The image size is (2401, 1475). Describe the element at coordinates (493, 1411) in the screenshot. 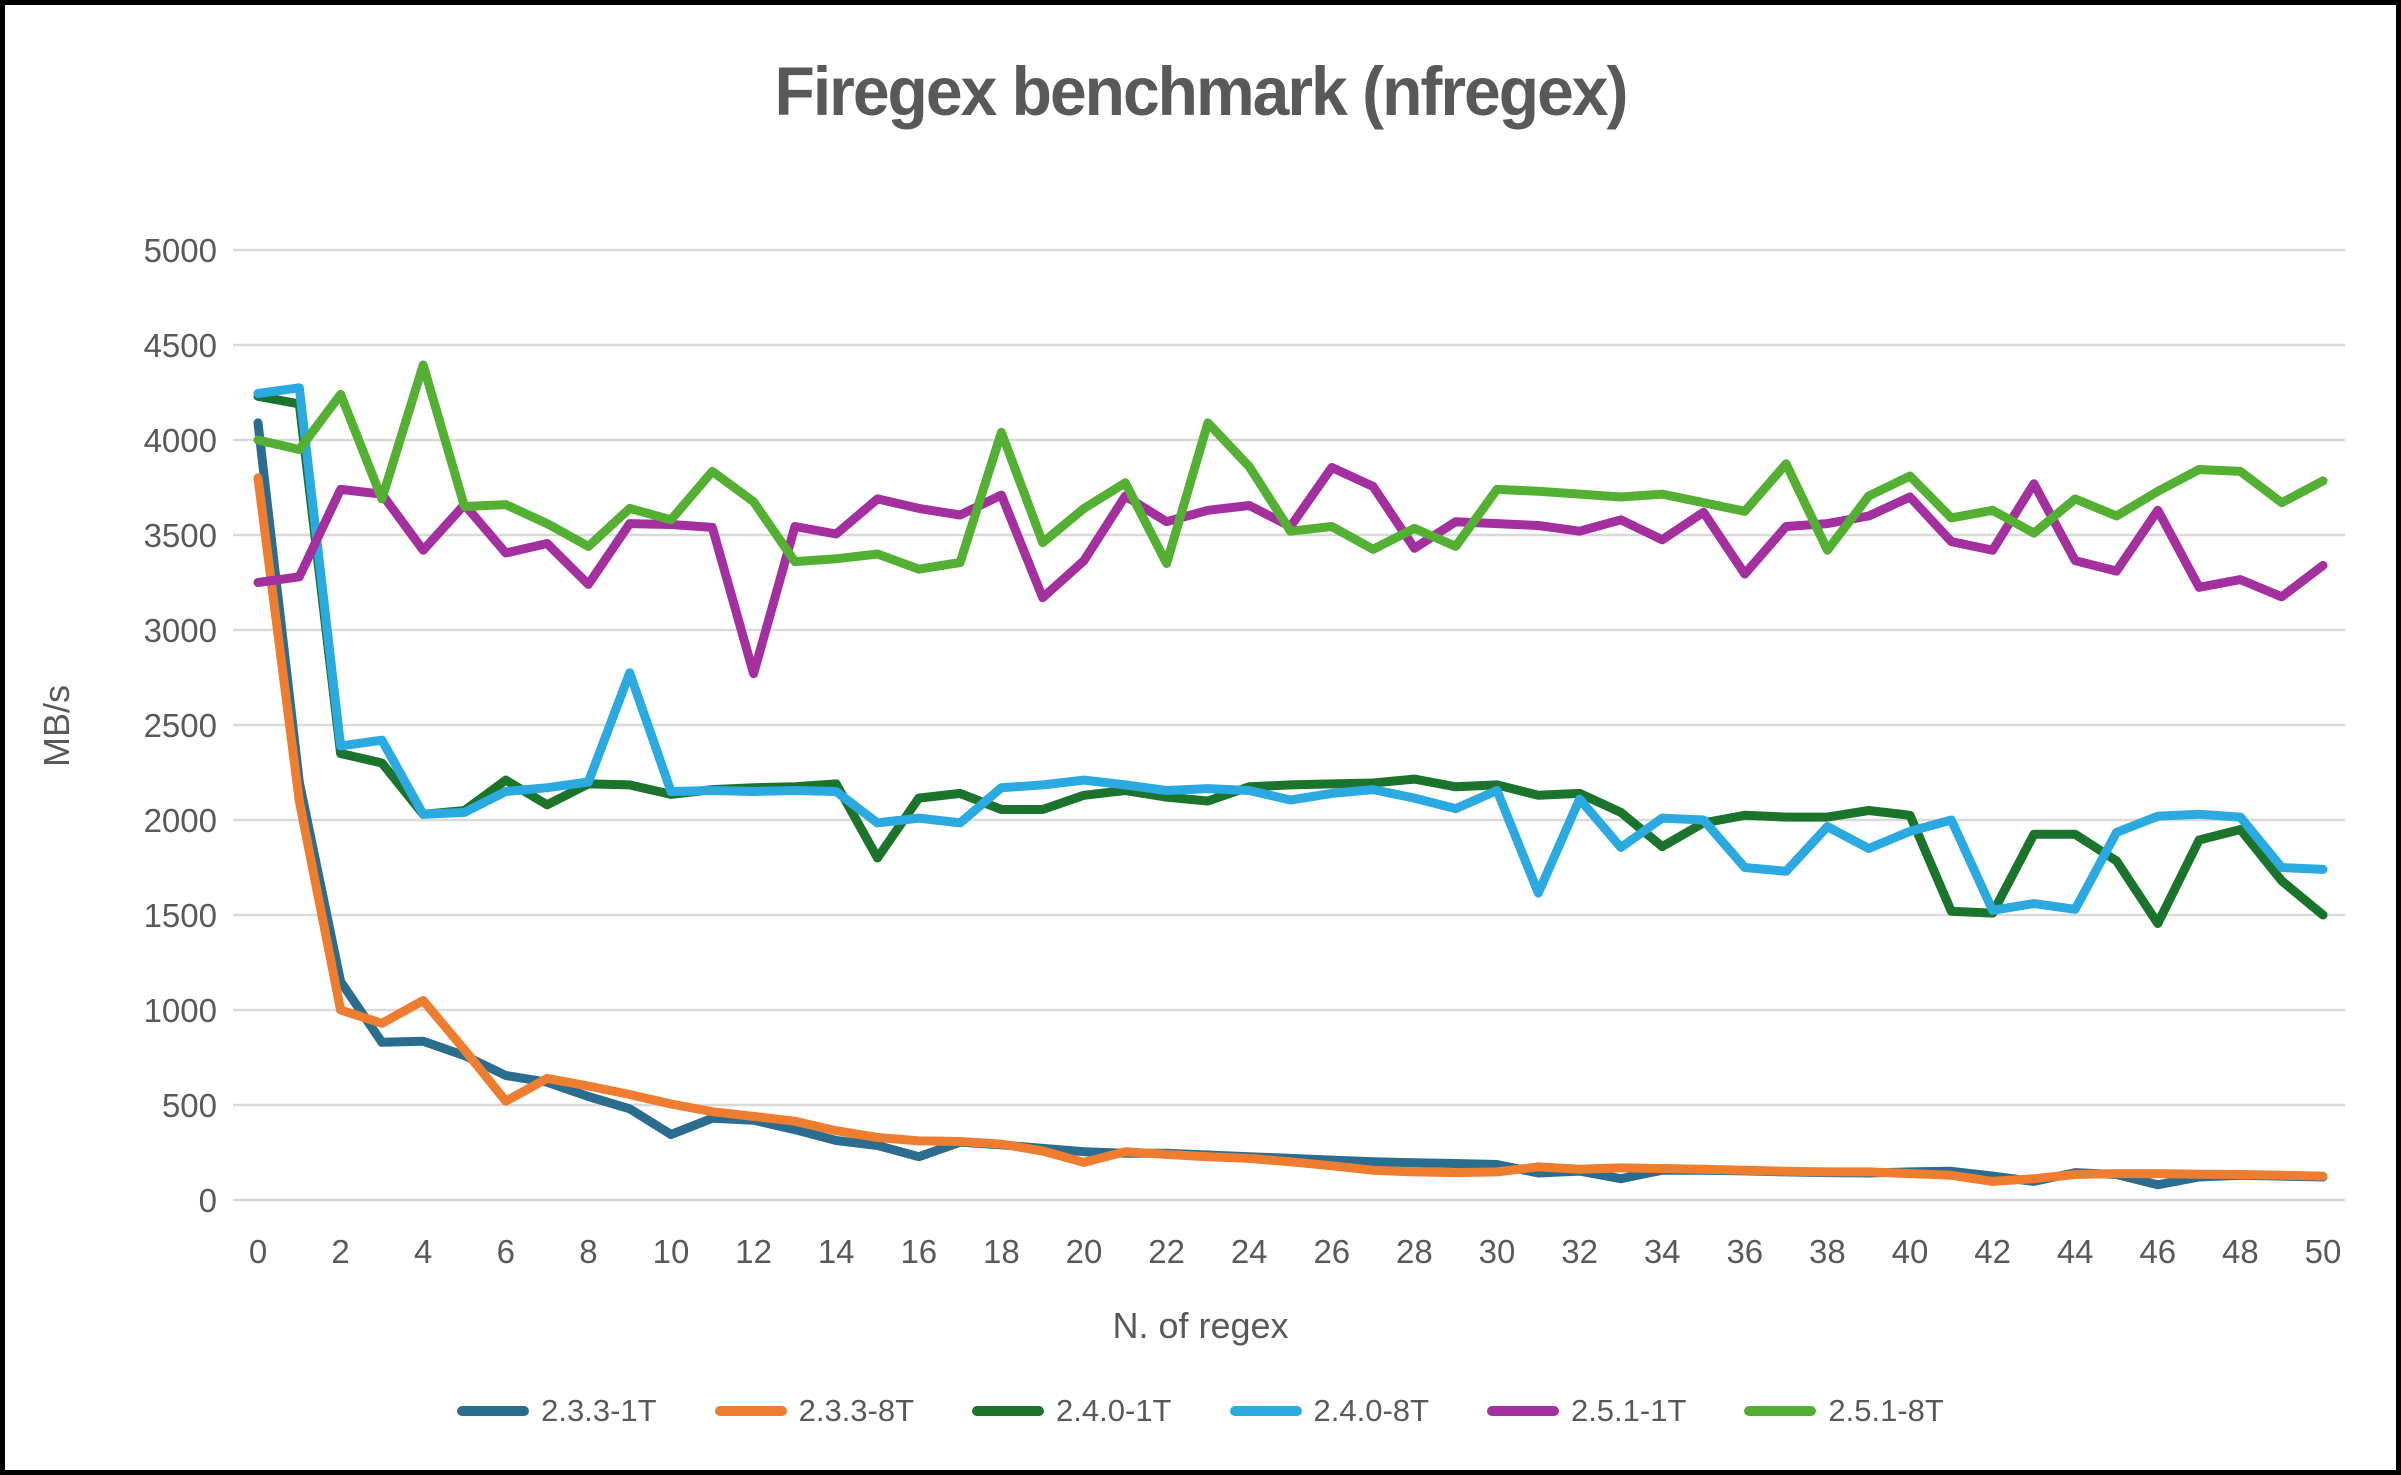

I see `legend-swatch-2.3.3-1T` at that location.